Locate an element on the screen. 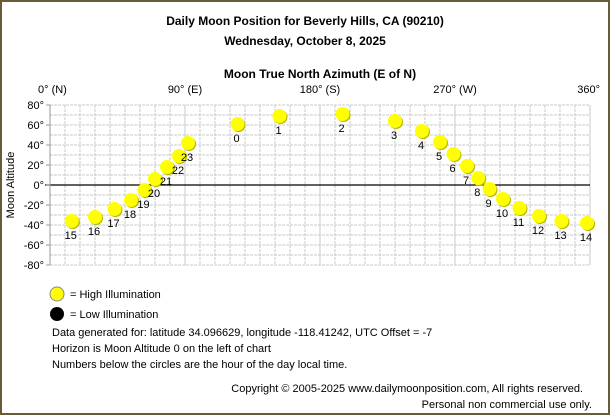 The height and width of the screenshot is (415, 610). moon-point: 2 is located at coordinates (343, 121).